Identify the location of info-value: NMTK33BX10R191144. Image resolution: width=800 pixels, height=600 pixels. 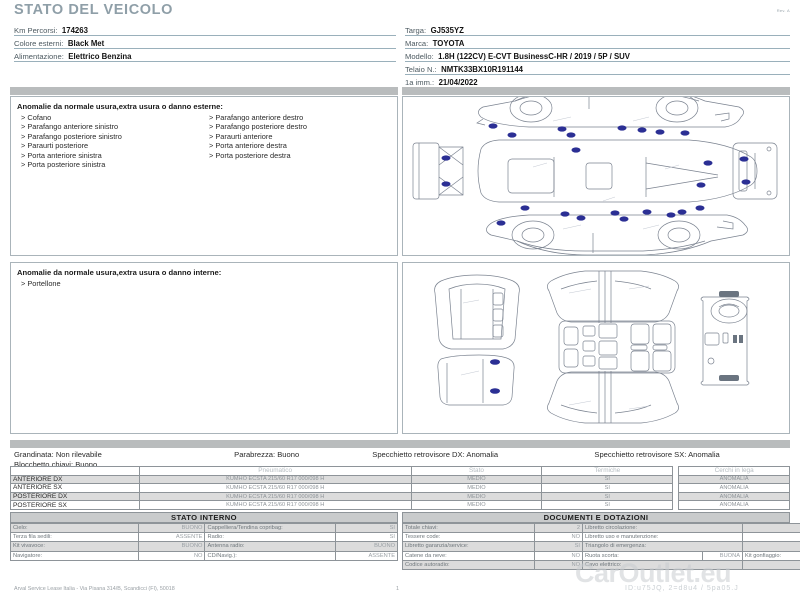
(482, 69).